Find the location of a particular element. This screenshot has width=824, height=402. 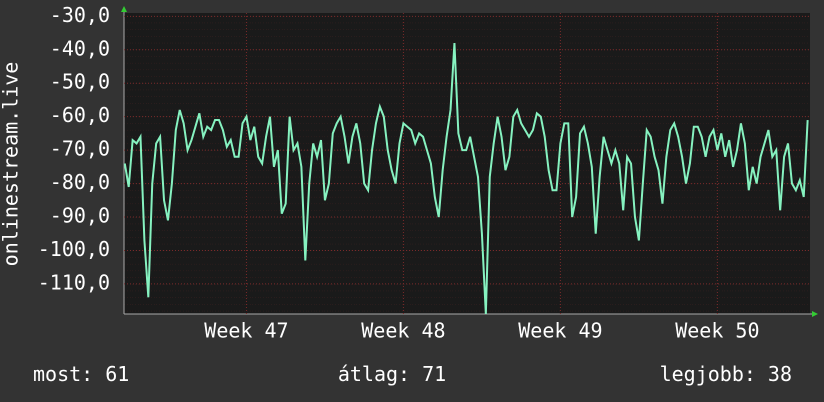

y-tick-label: -60,0 is located at coordinates (80, 115).